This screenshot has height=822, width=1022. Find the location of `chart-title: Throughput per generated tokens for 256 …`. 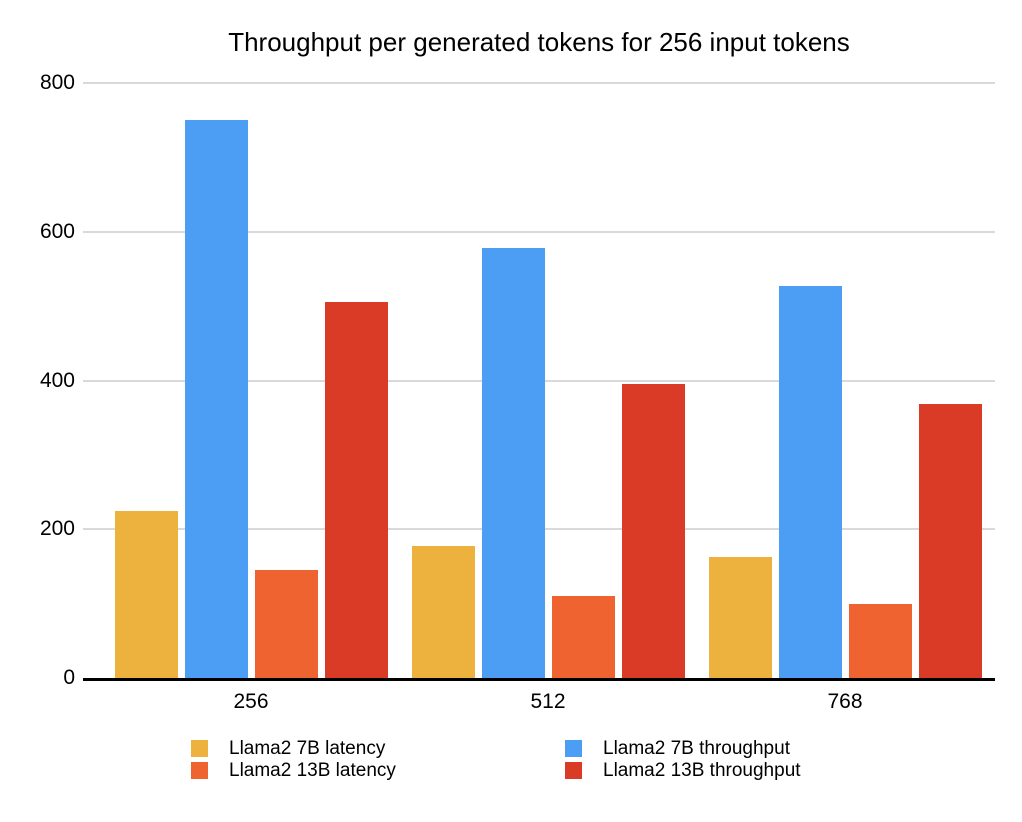

chart-title: Throughput per generated tokens for 256 … is located at coordinates (539, 42).